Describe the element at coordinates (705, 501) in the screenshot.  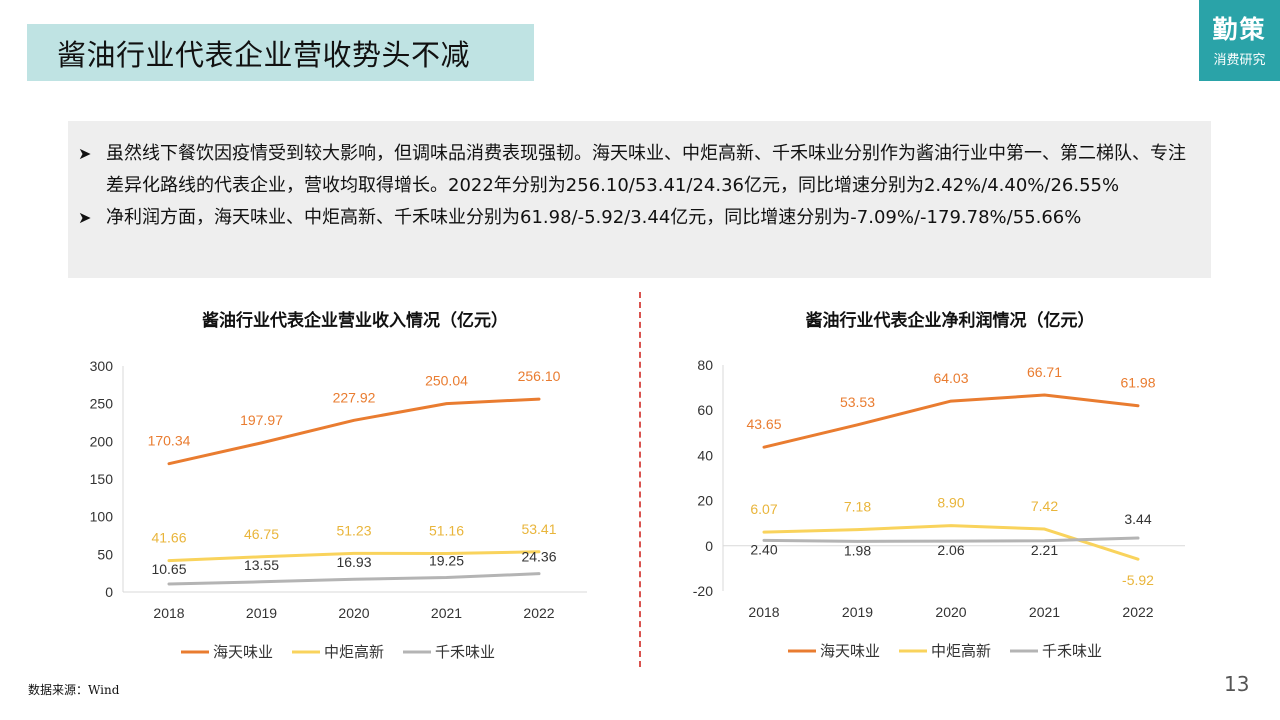
I see `y-tick-label: 20` at that location.